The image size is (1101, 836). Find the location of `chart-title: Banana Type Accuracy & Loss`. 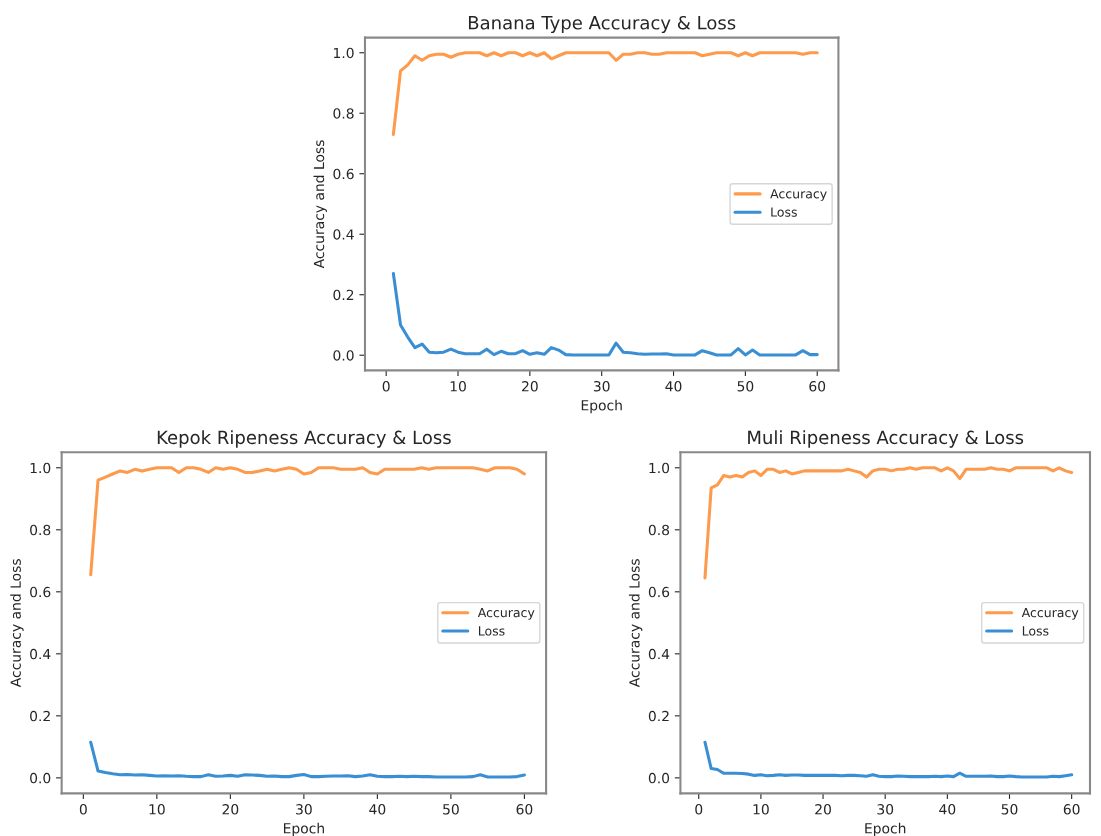

chart-title: Banana Type Accuracy & Loss is located at coordinates (602, 24).